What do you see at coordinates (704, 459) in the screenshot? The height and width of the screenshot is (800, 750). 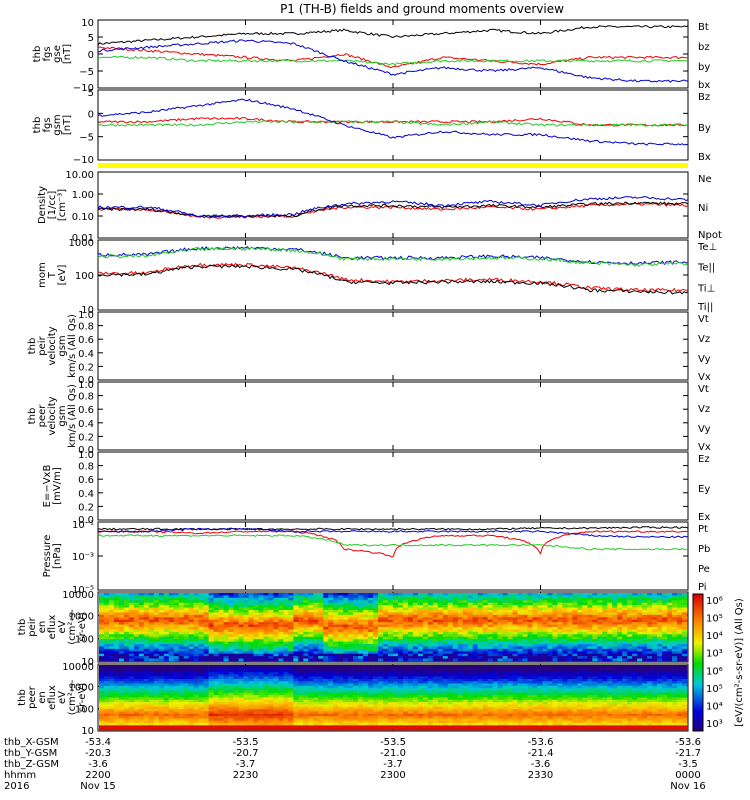 I see `legend-item: Ez` at bounding box center [704, 459].